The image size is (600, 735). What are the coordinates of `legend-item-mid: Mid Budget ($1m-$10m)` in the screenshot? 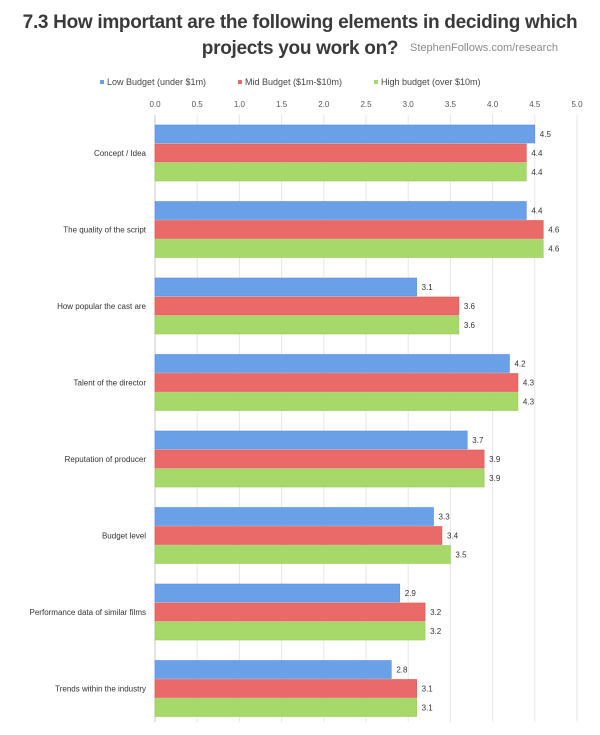 It's located at (290, 82).